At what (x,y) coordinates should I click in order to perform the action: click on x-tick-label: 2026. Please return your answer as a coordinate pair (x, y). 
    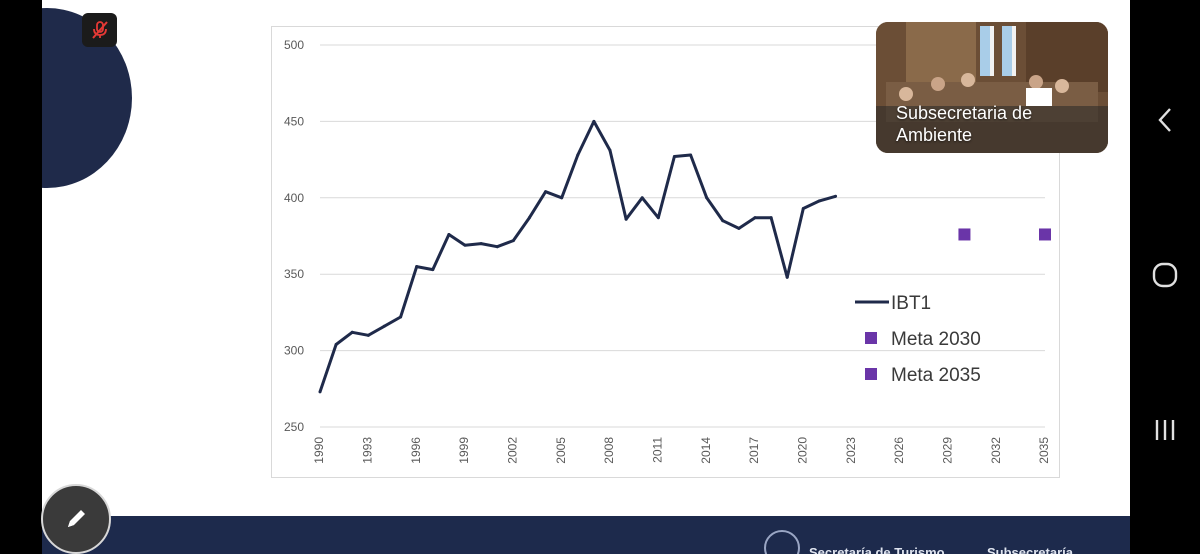
    Looking at the image, I should click on (899, 450).